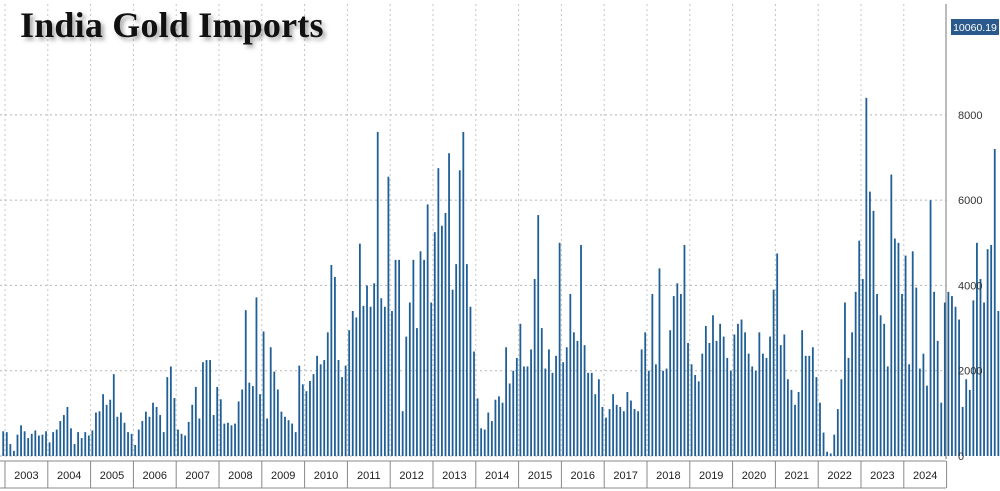 The height and width of the screenshot is (491, 1000). What do you see at coordinates (625, 476) in the screenshot?
I see `x-tick-label: 2017` at bounding box center [625, 476].